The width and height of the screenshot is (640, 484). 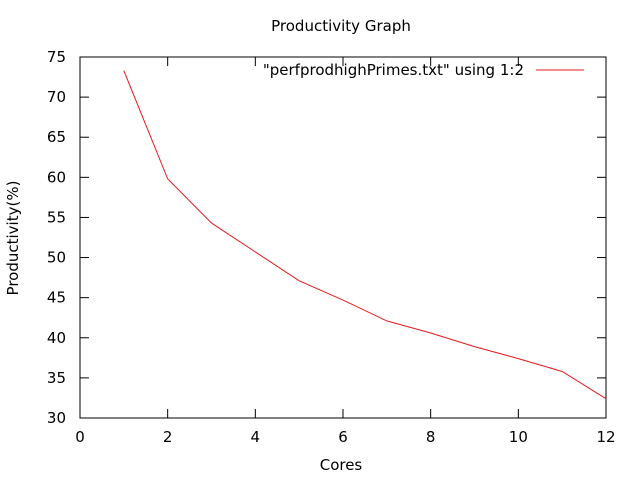 What do you see at coordinates (13, 238) in the screenshot?
I see `y-axis-label: Productivity(%)` at bounding box center [13, 238].